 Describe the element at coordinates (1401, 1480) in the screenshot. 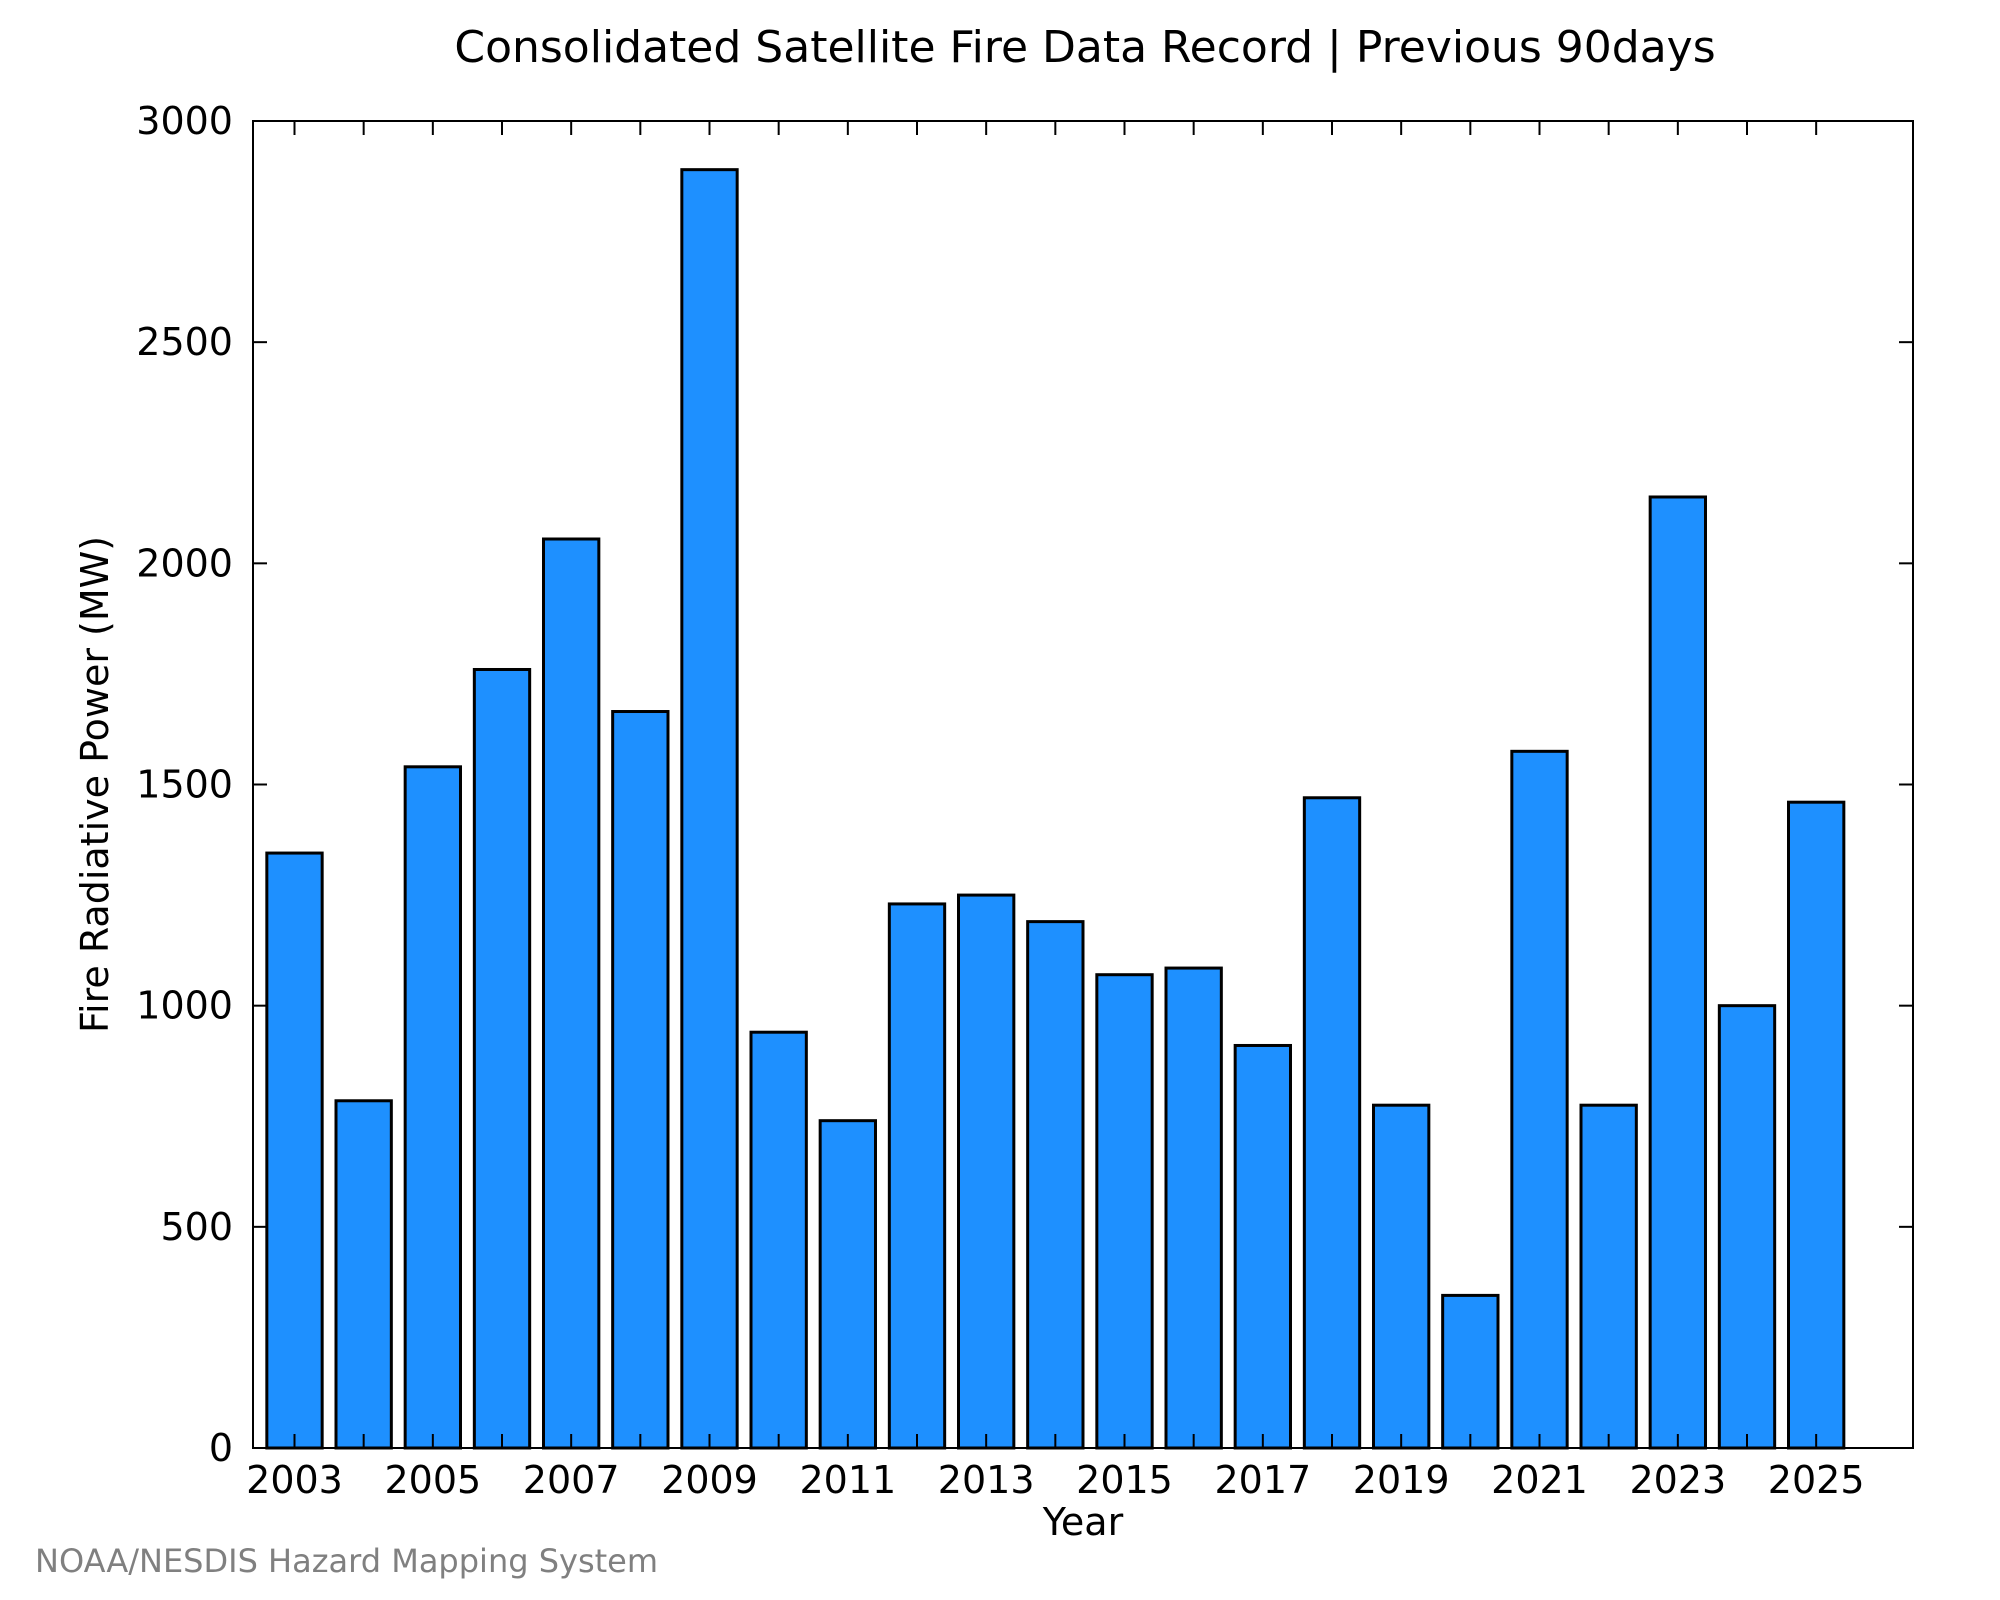

I see `x-tick-label: 2019` at that location.